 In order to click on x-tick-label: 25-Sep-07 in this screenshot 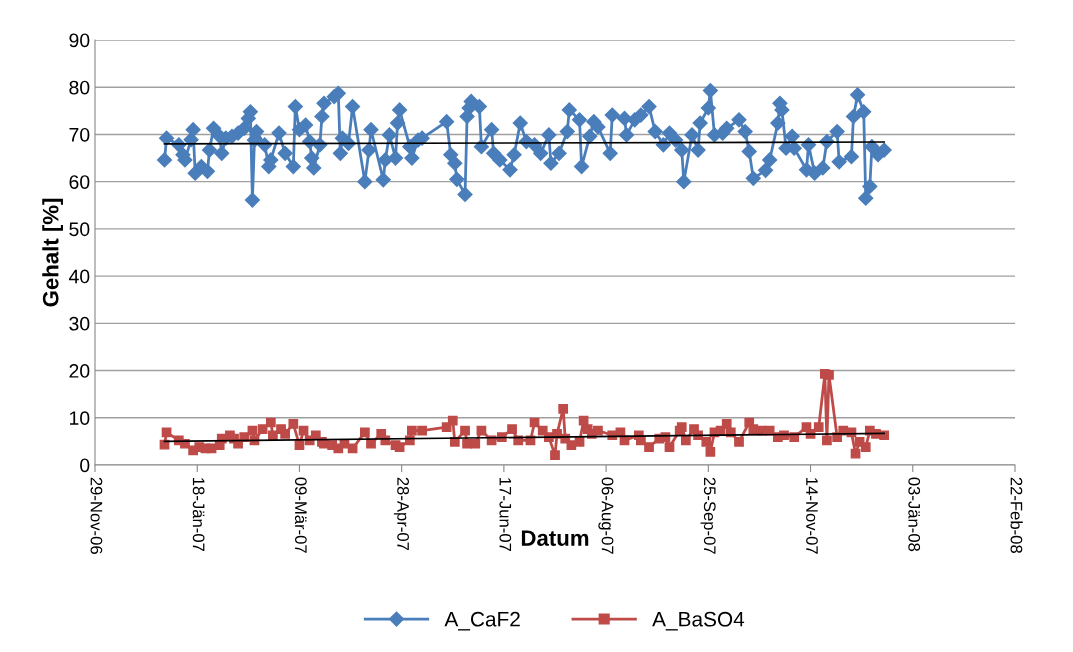, I will do `click(708, 515)`.